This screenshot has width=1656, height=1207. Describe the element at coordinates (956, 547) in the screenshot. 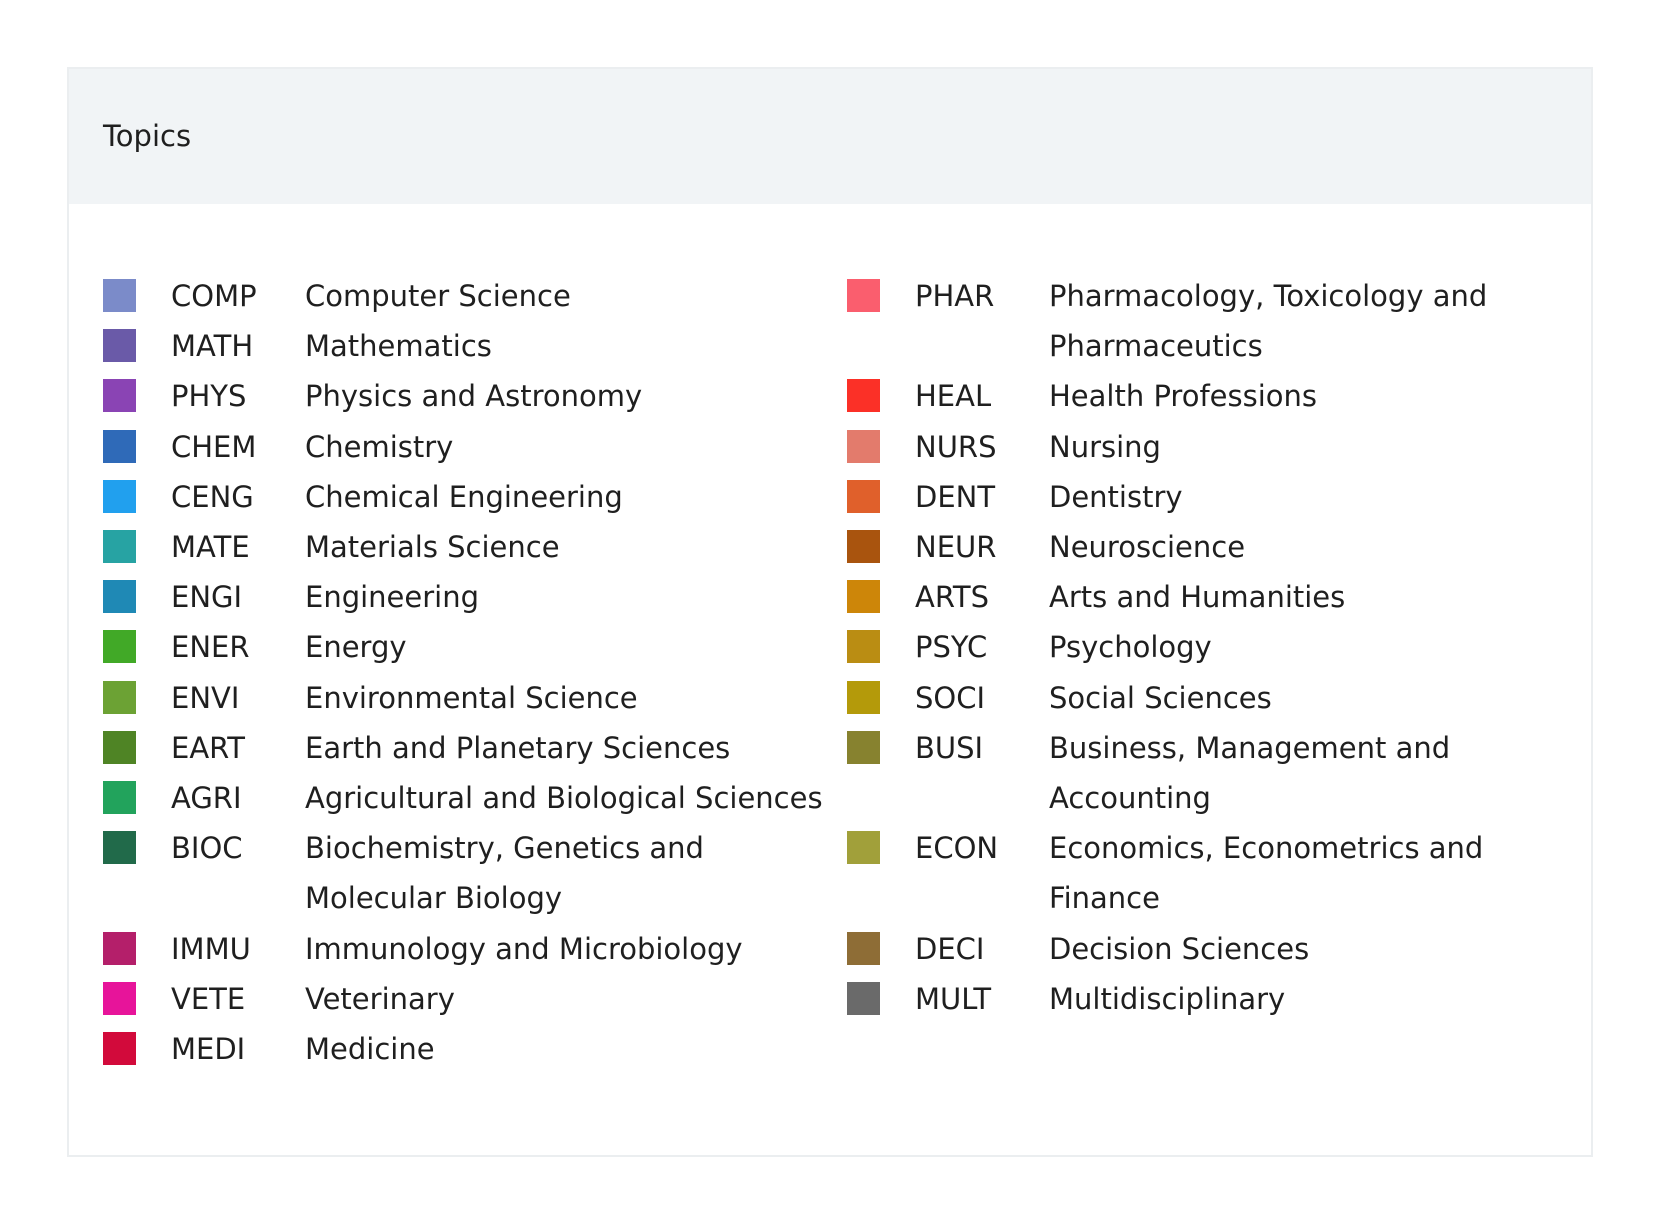

I see `topic-code: NEUR` at that location.